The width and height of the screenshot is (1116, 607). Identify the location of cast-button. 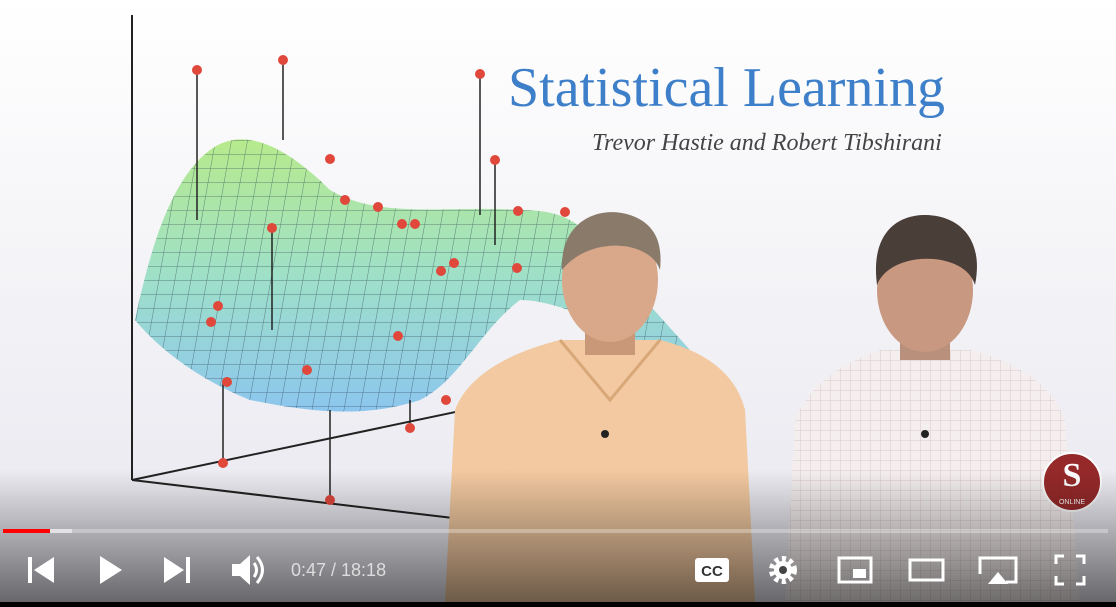
(998, 570).